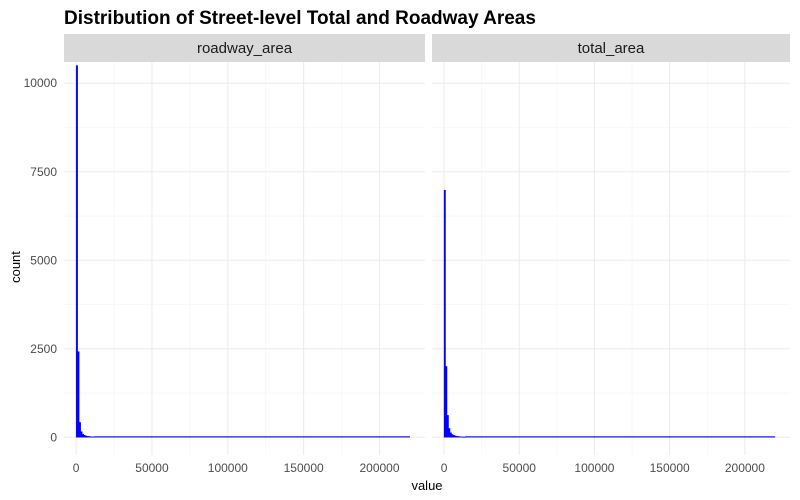 Image resolution: width=800 pixels, height=500 pixels. I want to click on y-tick-label: 0, so click(53, 437).